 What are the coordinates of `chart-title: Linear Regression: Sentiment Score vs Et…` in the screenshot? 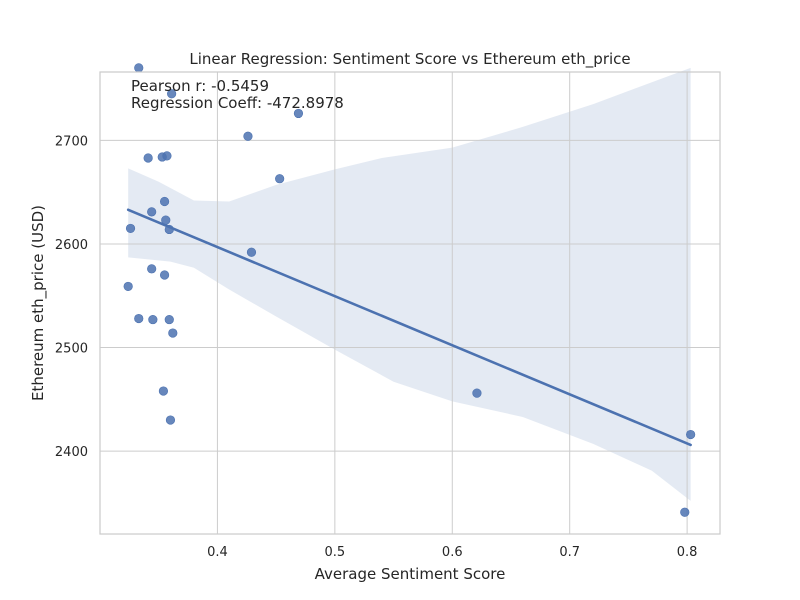 It's located at (409, 59).